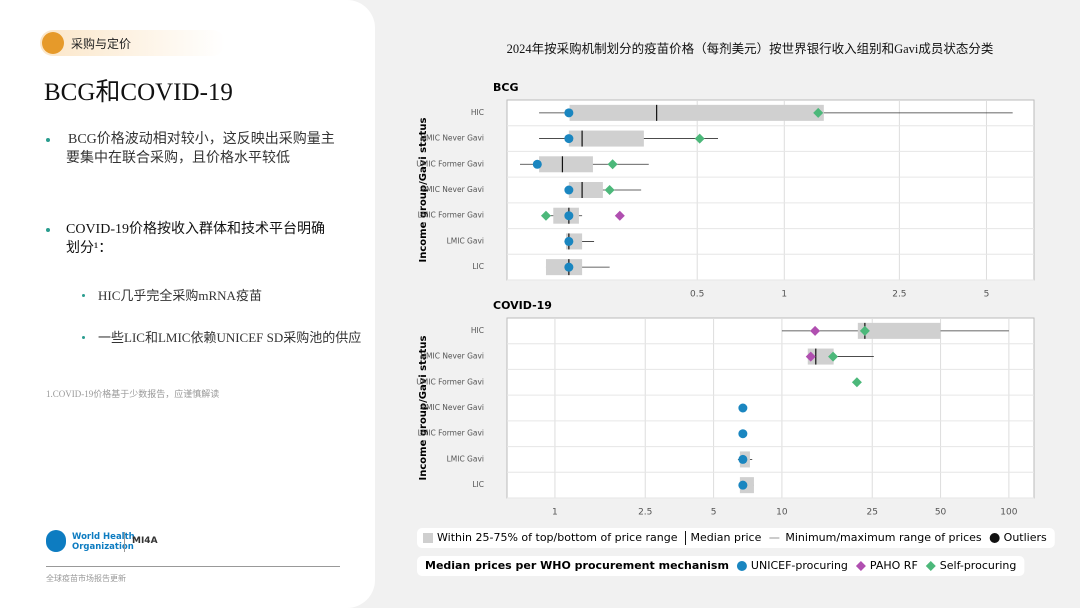 The height and width of the screenshot is (608, 1080). What do you see at coordinates (506, 87) in the screenshot?
I see `chart-title: BCG` at bounding box center [506, 87].